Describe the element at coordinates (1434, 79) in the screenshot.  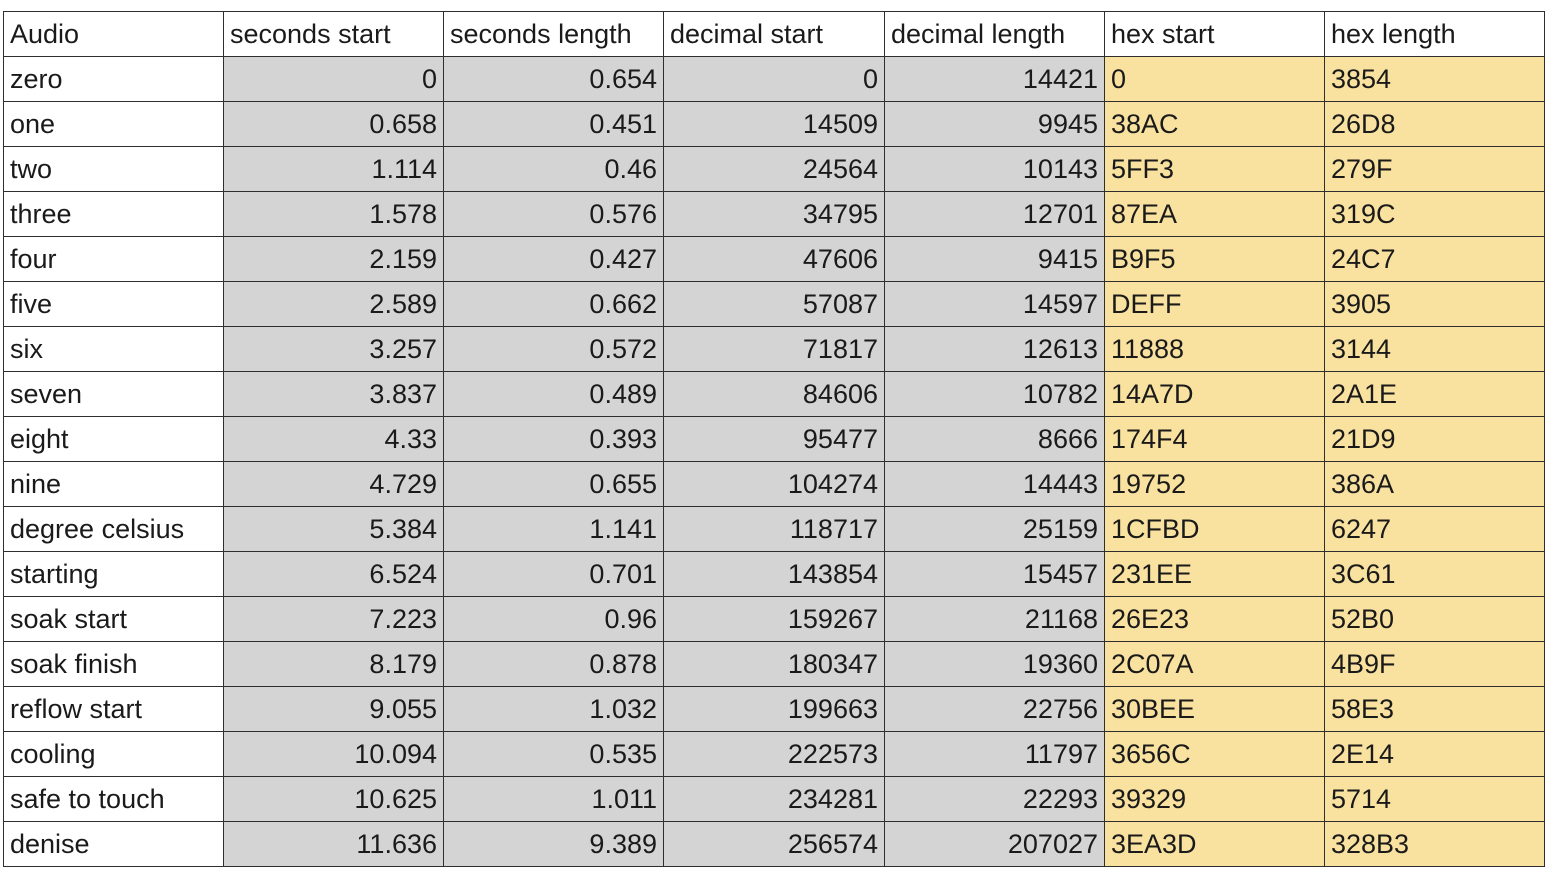
I see `cell-hex-length: 3854` at that location.